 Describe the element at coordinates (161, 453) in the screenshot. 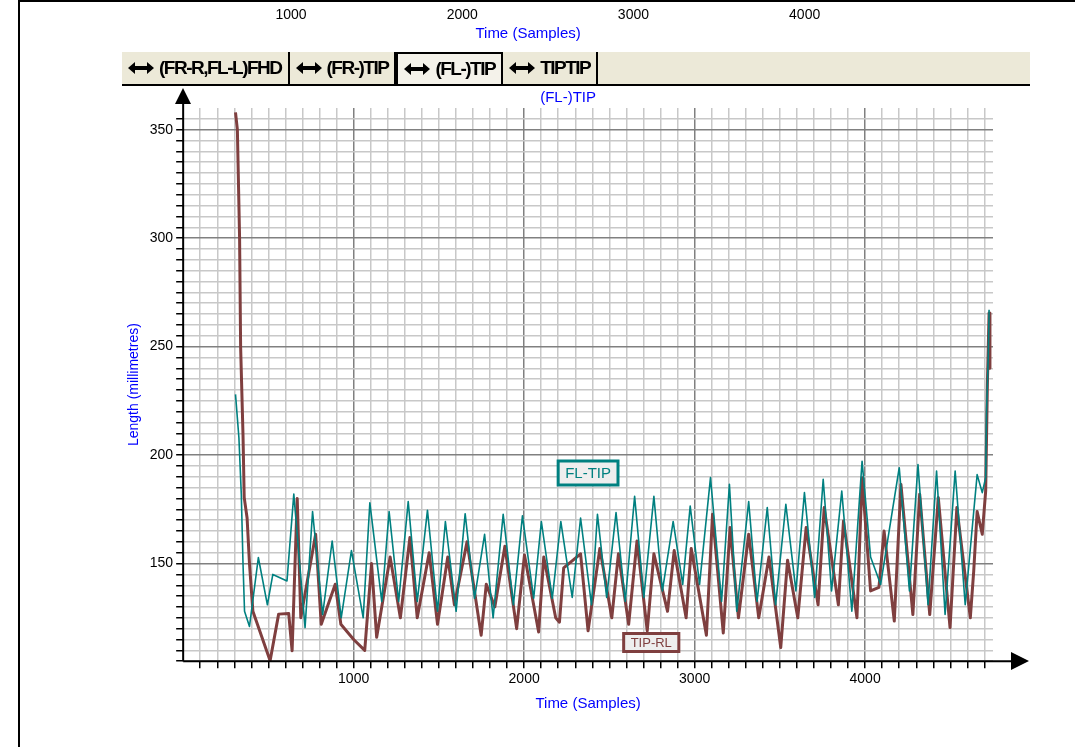

I see `y-tick-label: 200` at that location.